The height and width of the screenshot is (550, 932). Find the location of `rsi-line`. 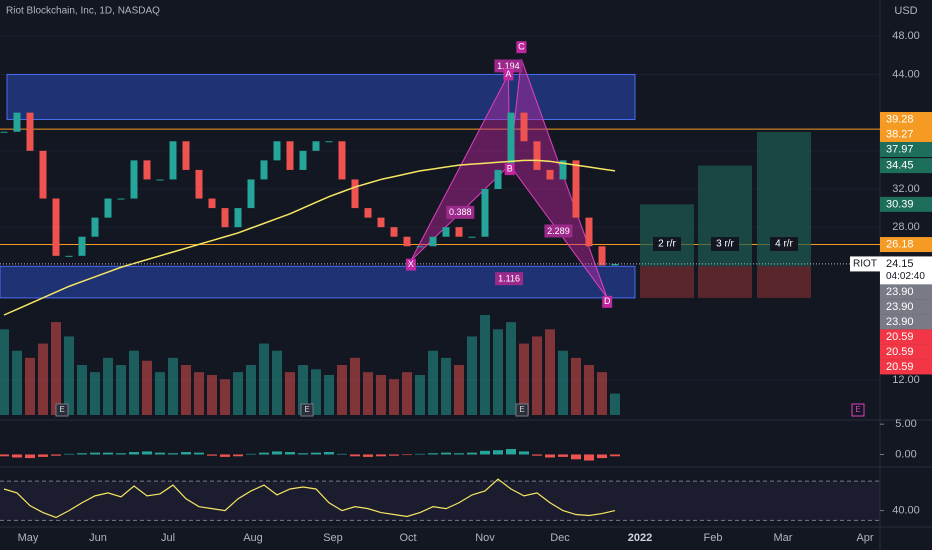

rsi-line is located at coordinates (309, 498).